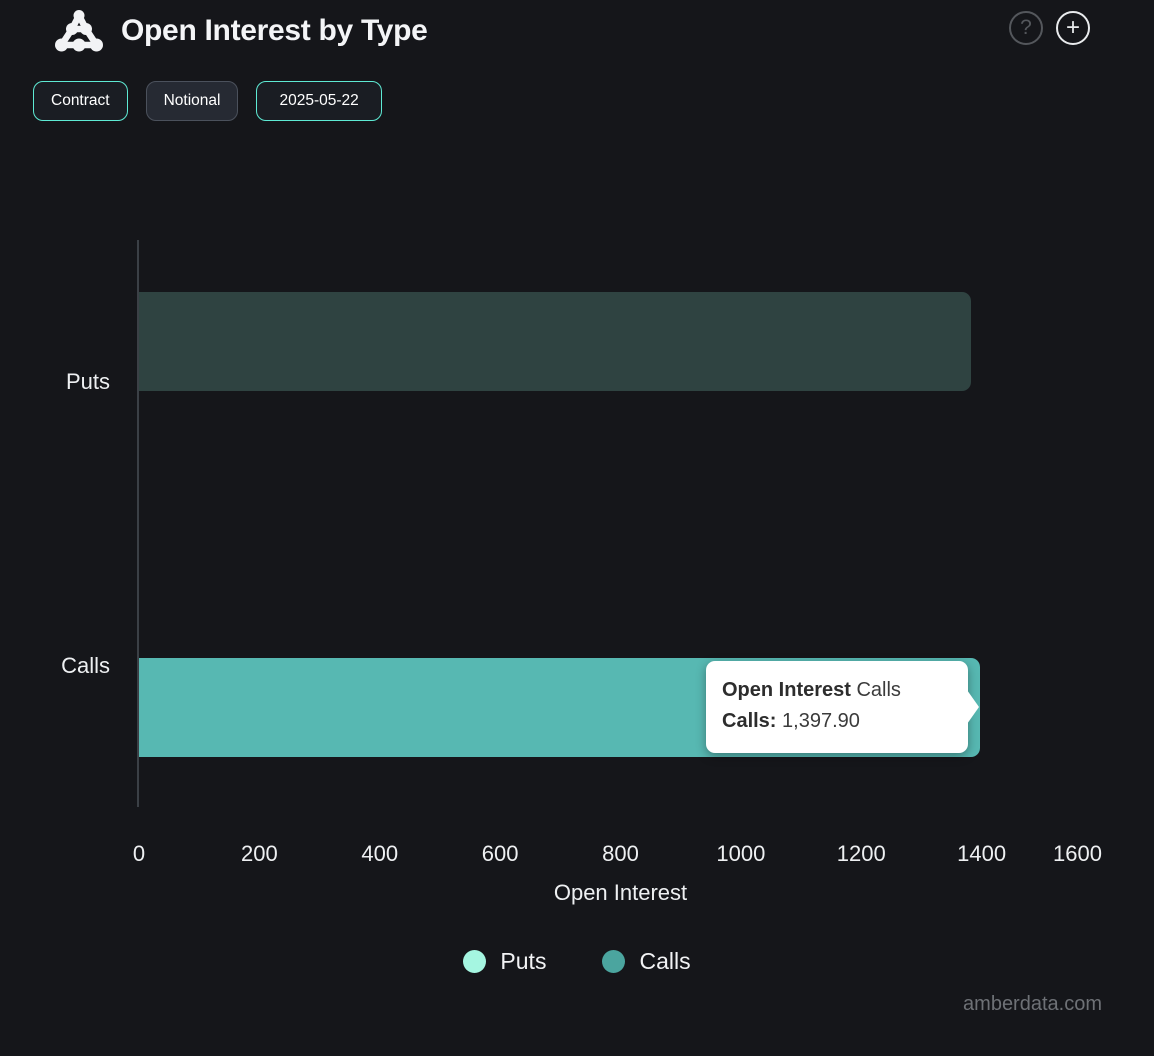  What do you see at coordinates (380, 853) in the screenshot?
I see `x-tick-label: 400` at bounding box center [380, 853].